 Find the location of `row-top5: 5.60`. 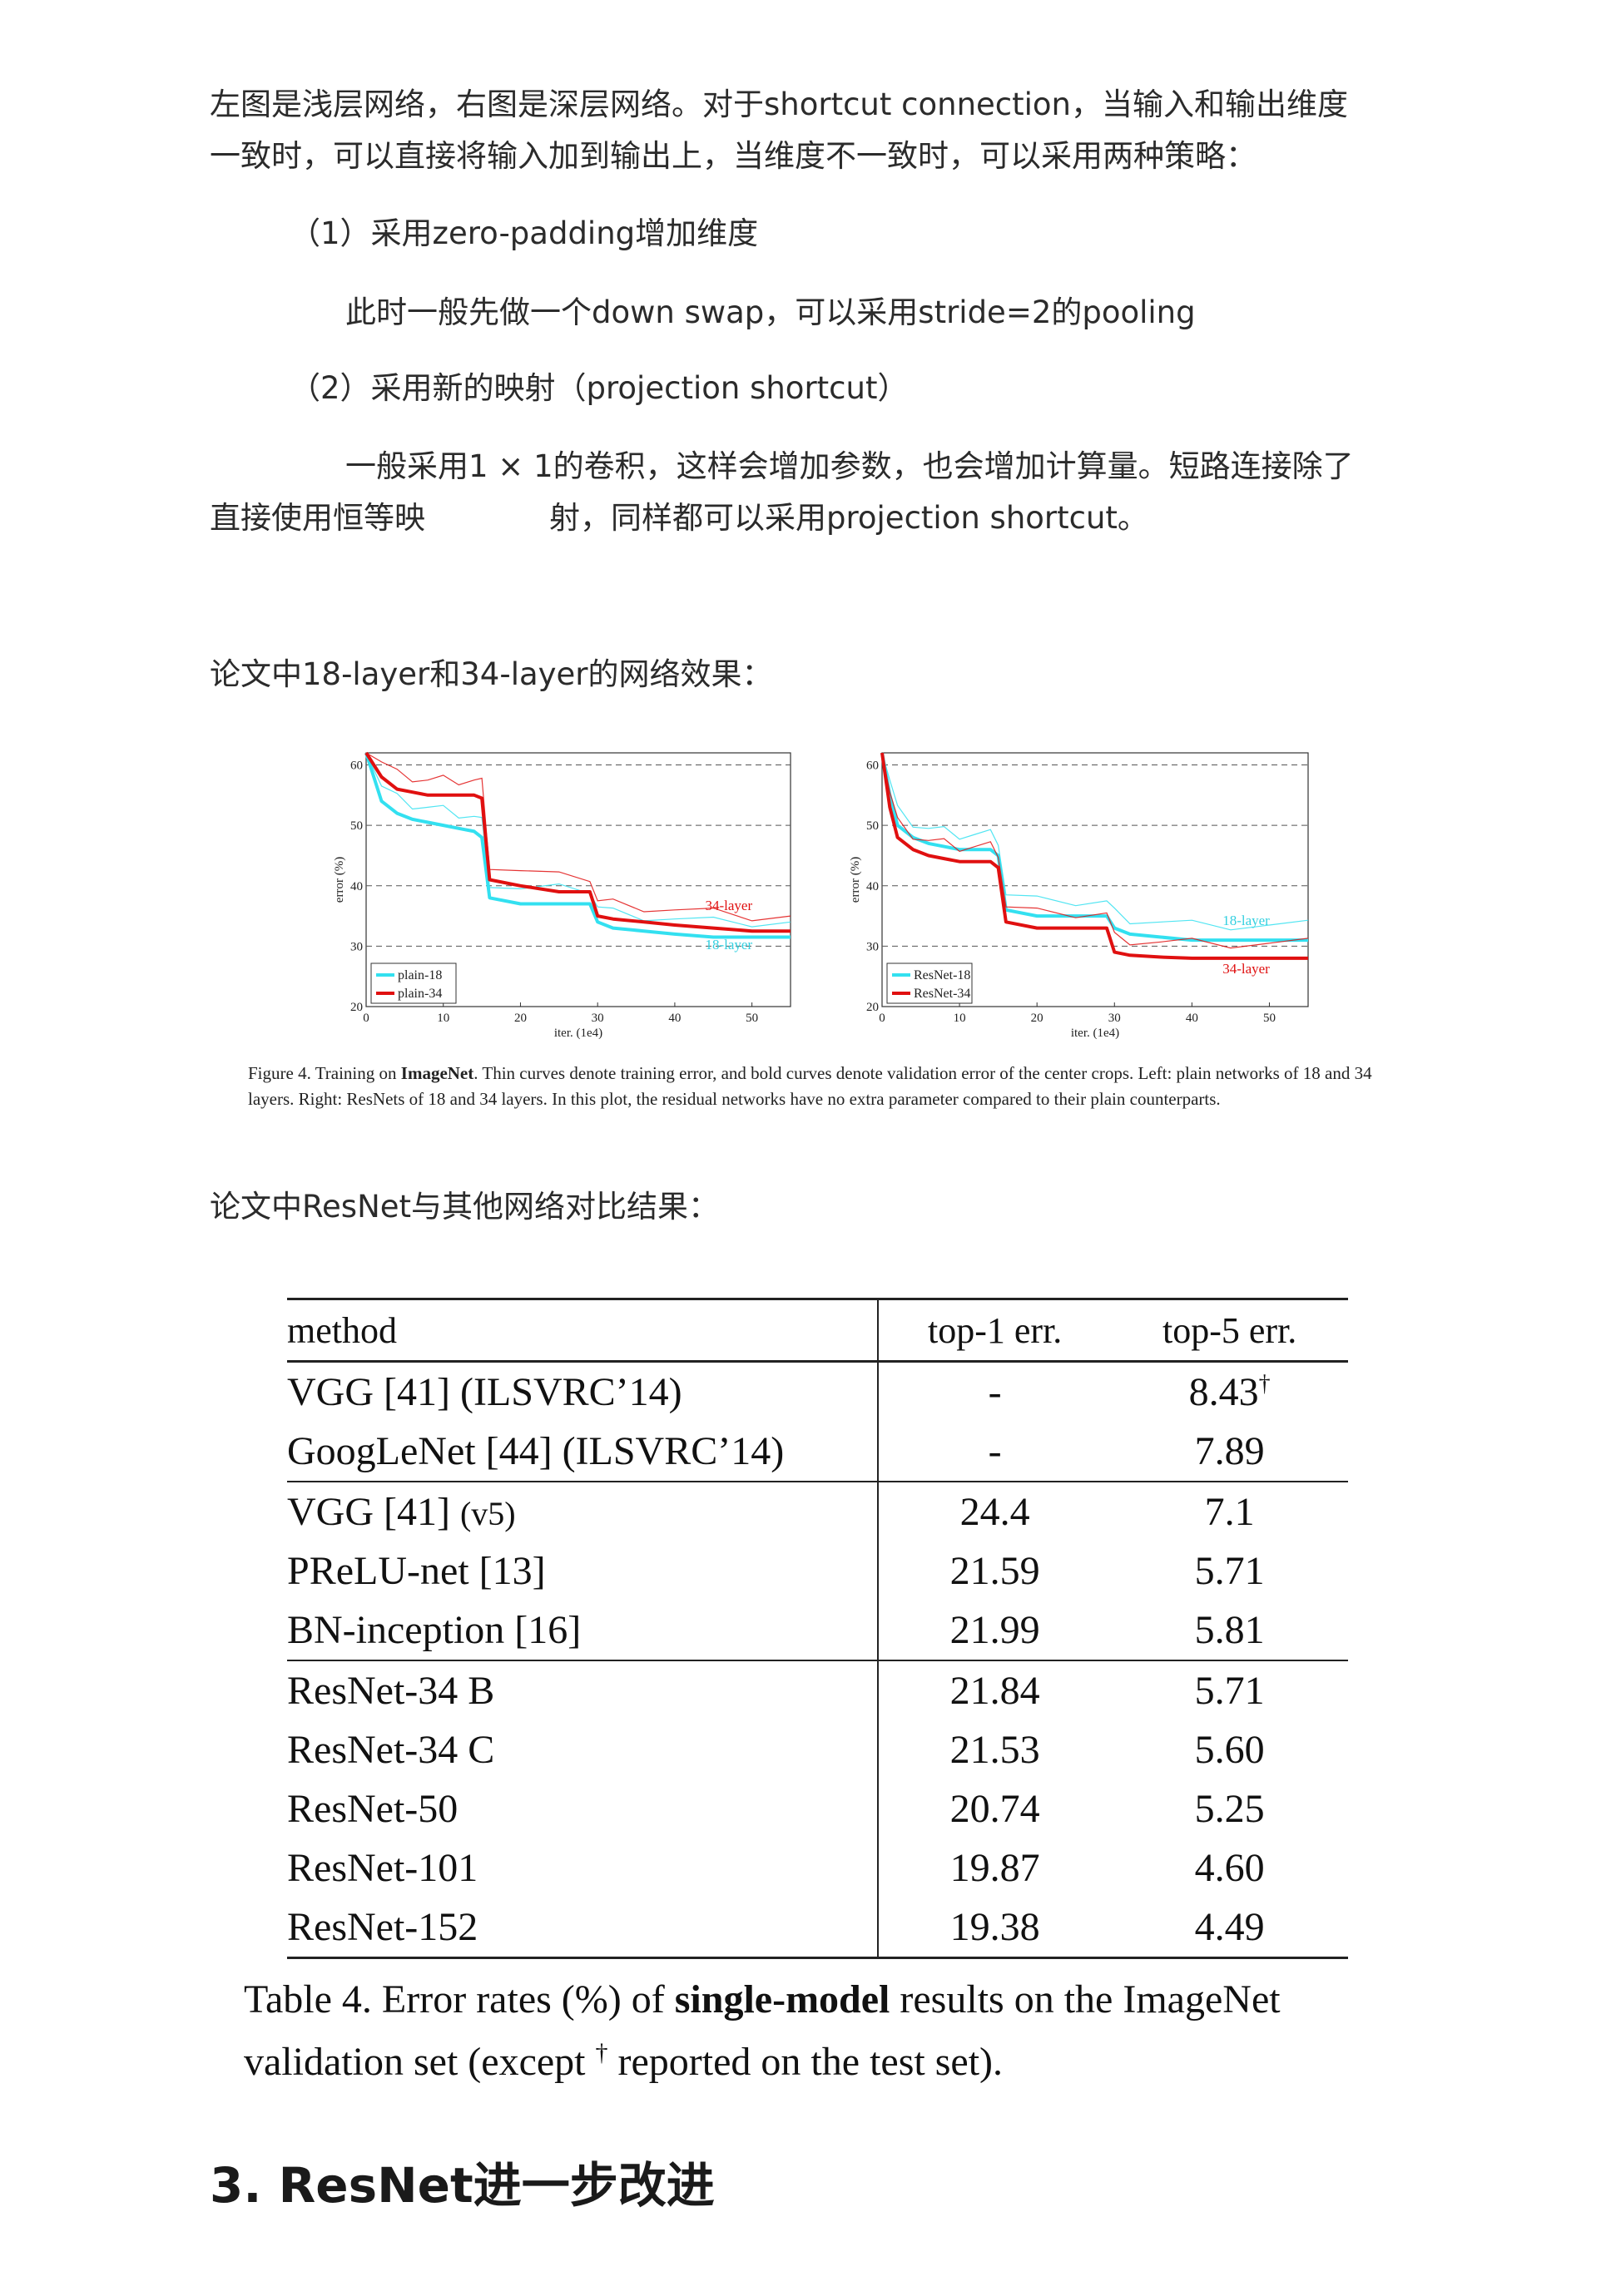

row-top5: 5.60 is located at coordinates (1229, 1750).